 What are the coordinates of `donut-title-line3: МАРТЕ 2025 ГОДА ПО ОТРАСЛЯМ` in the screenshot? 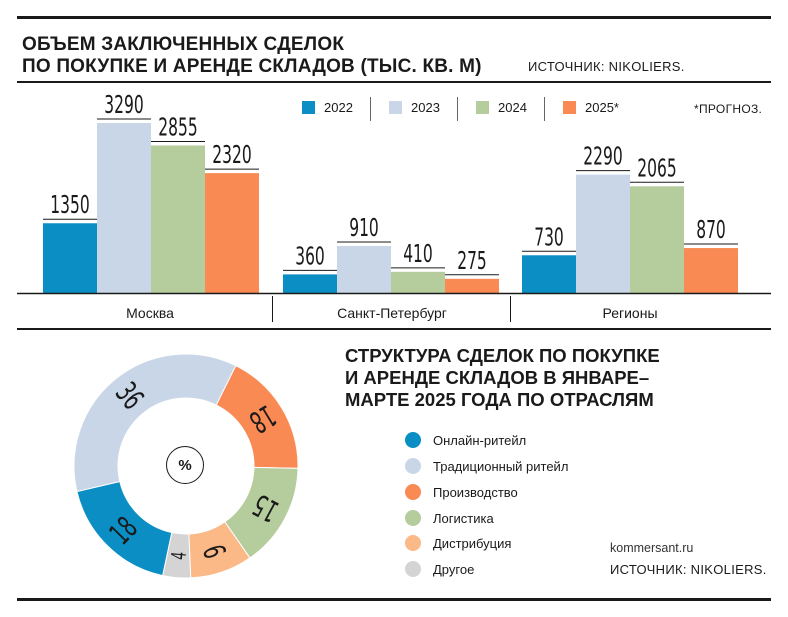 It's located at (499, 399).